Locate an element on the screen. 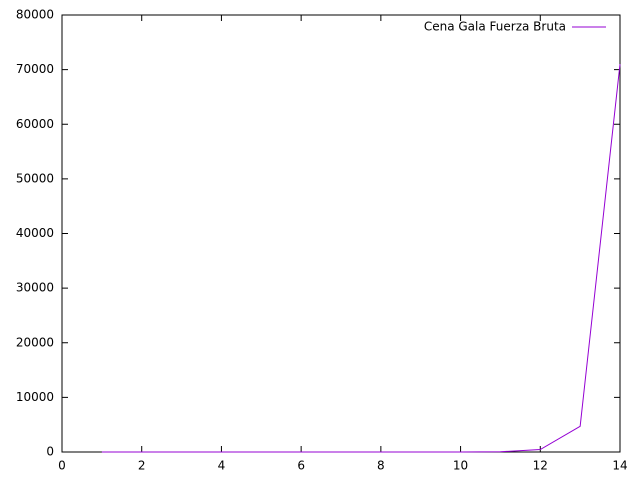  y-tick-label: 30000 is located at coordinates (35, 288).